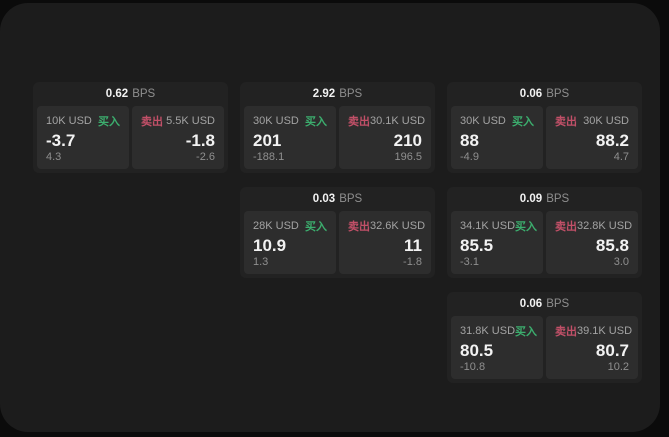  Describe the element at coordinates (497, 242) in the screenshot. I see `buy-panel: 34.1K USD 买入 85.5 -3.1` at that location.